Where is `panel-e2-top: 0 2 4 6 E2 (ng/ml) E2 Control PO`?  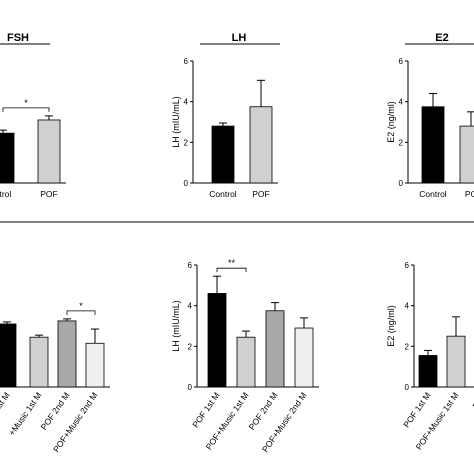
panel-e2-top: 0 2 4 6 E2 (ng/ml) E2 Control PO is located at coordinates (430, 115).